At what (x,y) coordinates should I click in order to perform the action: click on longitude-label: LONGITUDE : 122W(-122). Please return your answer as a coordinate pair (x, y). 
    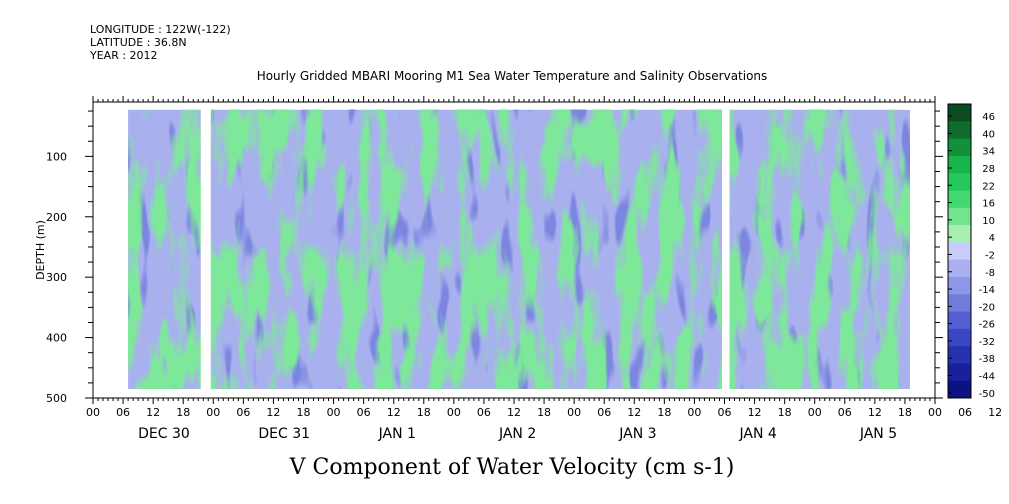
    Looking at the image, I should click on (160, 29).